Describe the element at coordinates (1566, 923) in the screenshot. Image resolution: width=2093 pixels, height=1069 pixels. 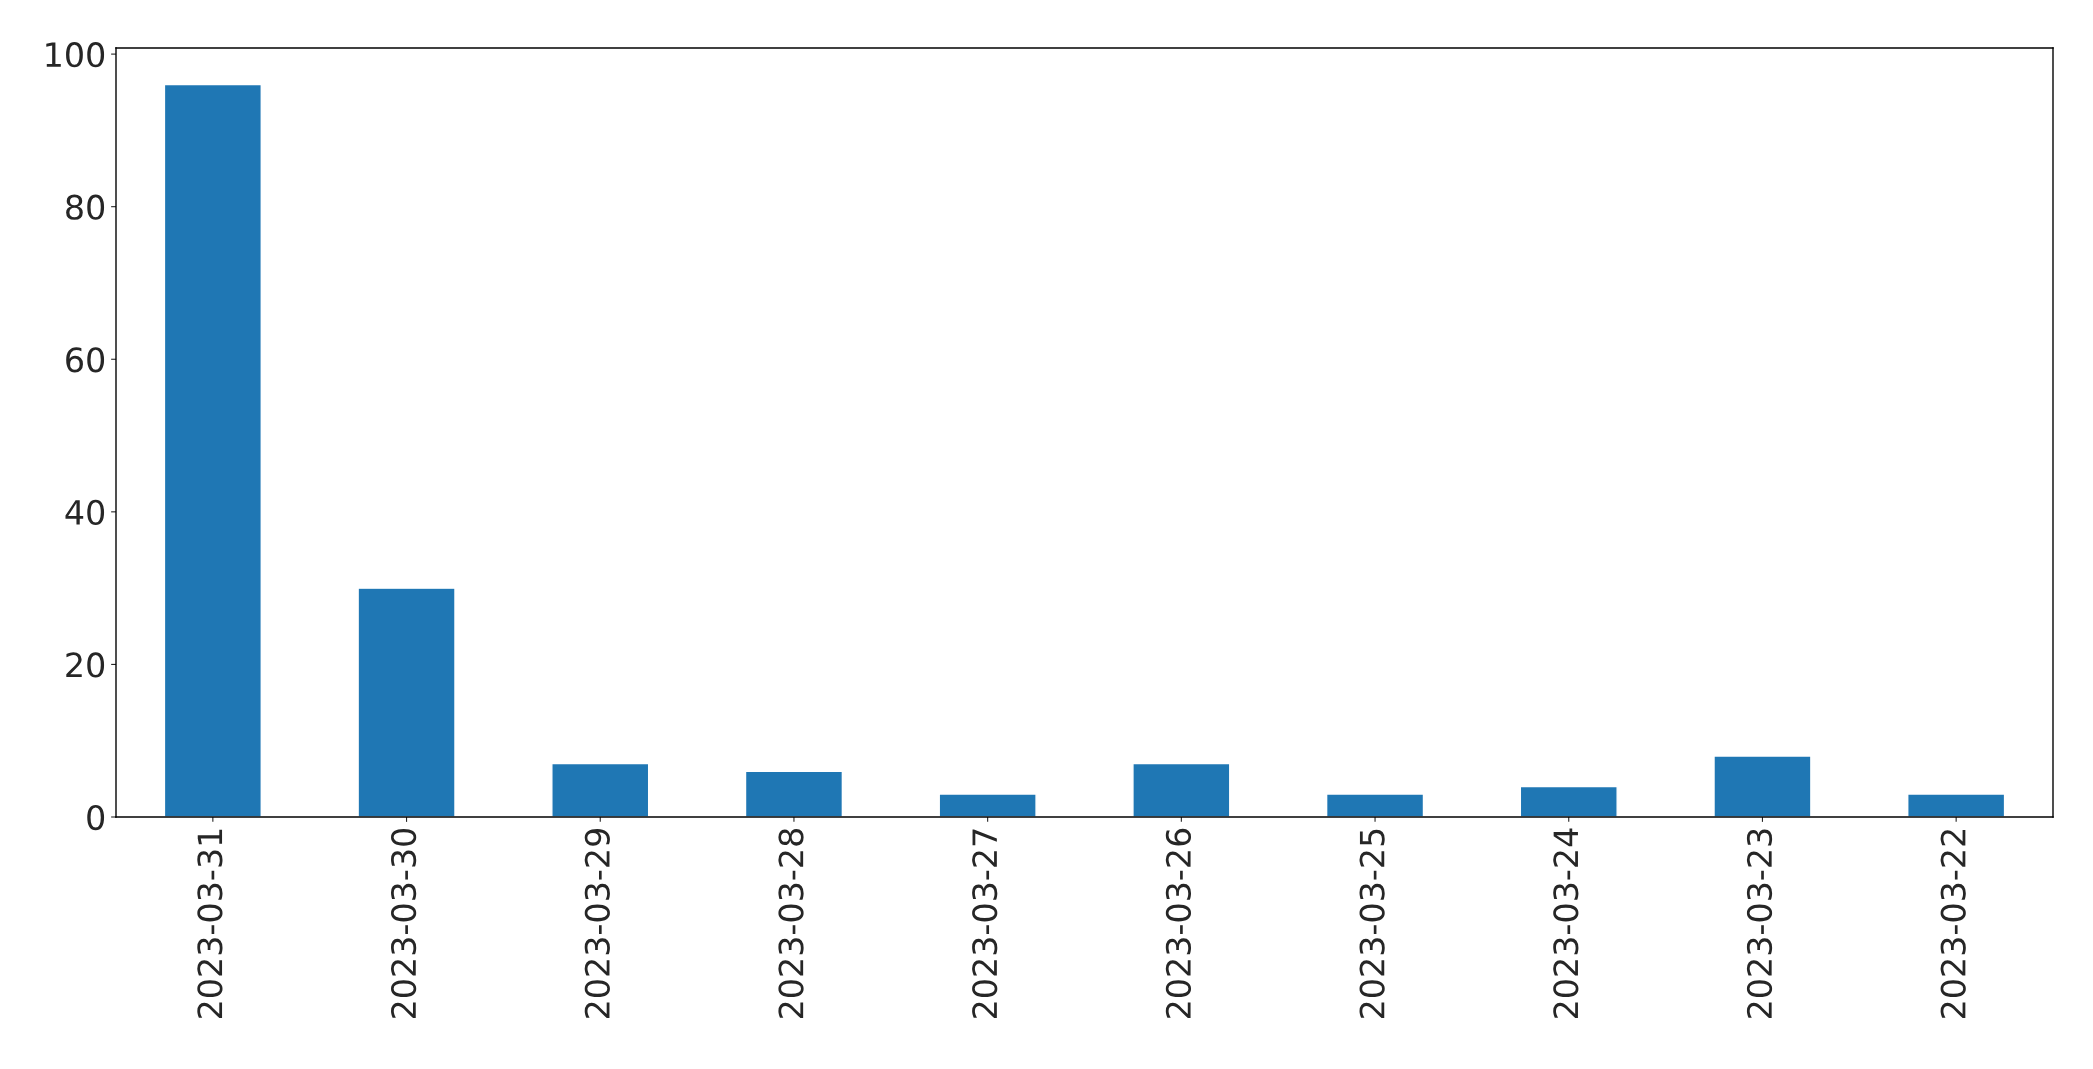
I see `x-tick-label: 2023-03-24` at that location.